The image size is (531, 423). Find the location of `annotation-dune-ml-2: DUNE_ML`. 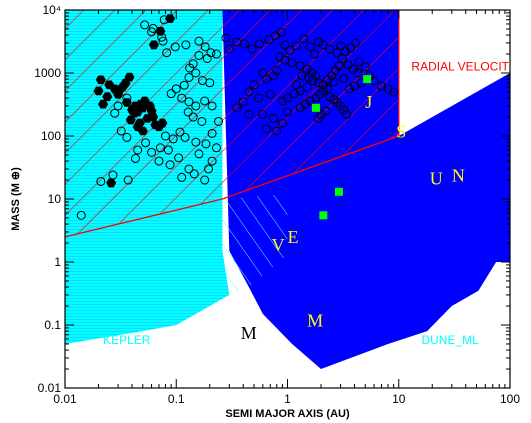

annotation-dune-ml-2: DUNE_ML is located at coordinates (450, 340).